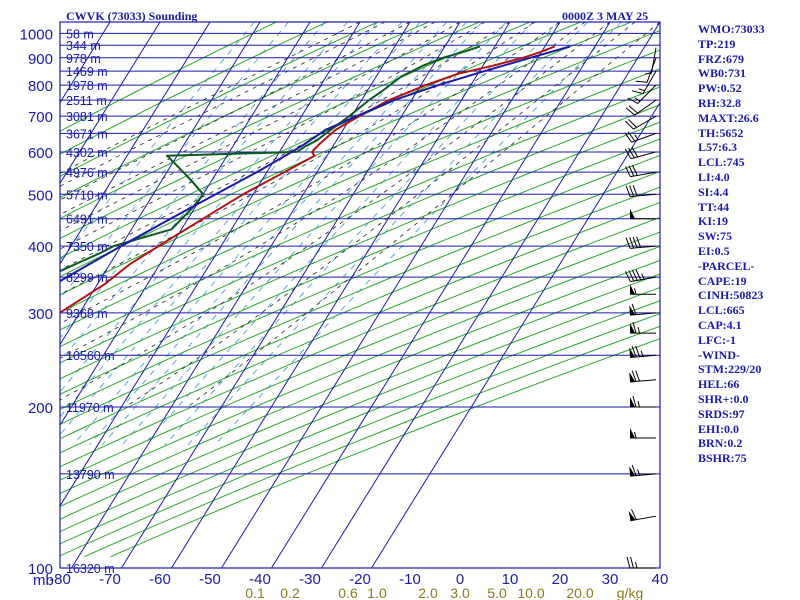 Image resolution: width=800 pixels, height=600 pixels. Describe the element at coordinates (723, 398) in the screenshot. I see `sounding-index-item: SHR+:0.0` at that location.